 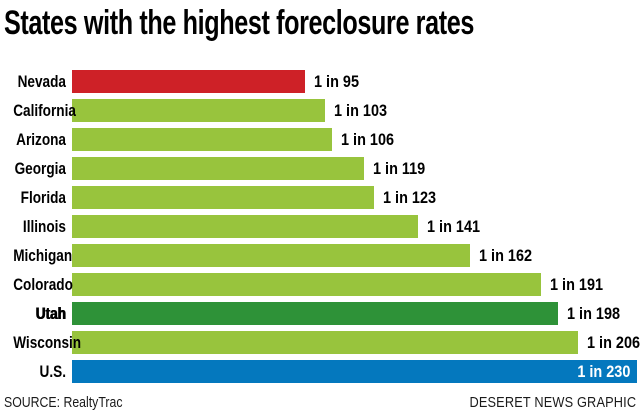 I want to click on value-label: 1 in 95, so click(x=337, y=81).